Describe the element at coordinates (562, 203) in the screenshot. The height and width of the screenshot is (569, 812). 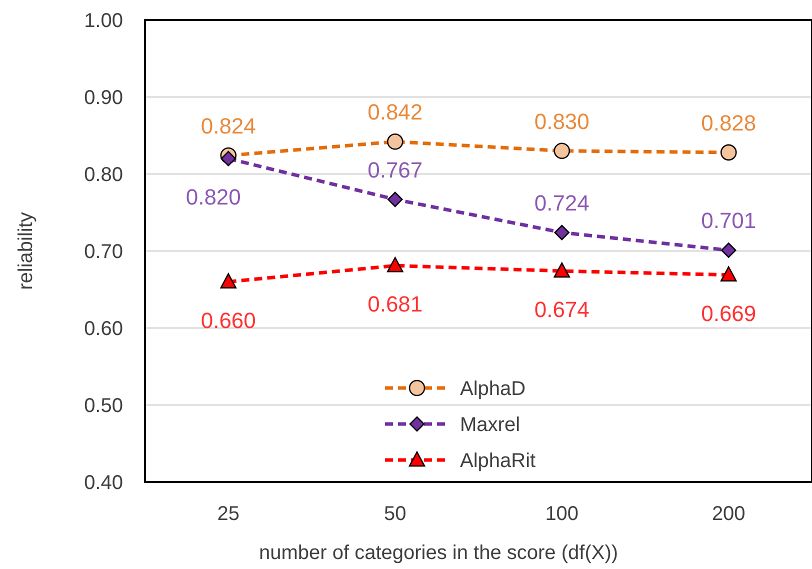
I see `data-label: 0.724` at that location.